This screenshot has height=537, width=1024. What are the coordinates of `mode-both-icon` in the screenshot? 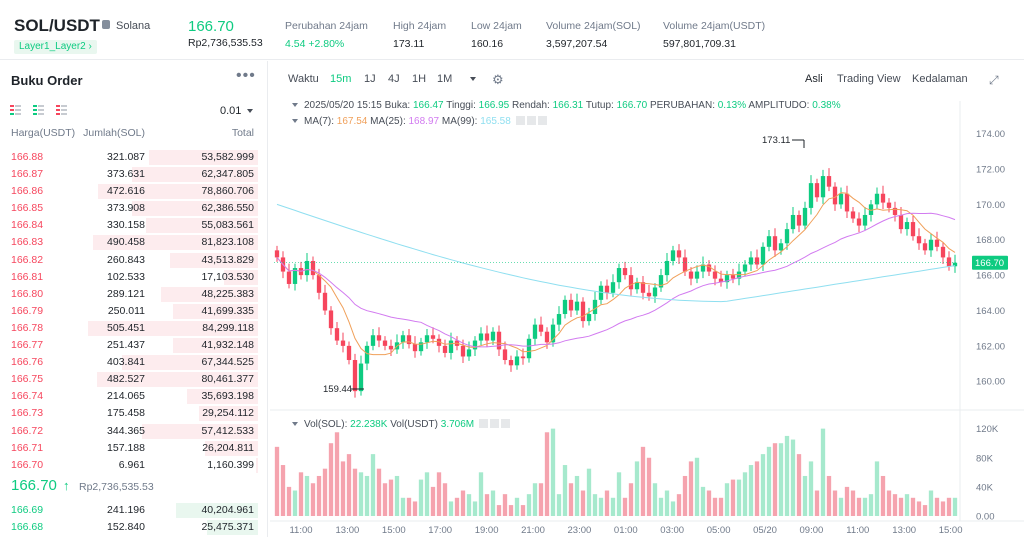 It's located at (15, 110).